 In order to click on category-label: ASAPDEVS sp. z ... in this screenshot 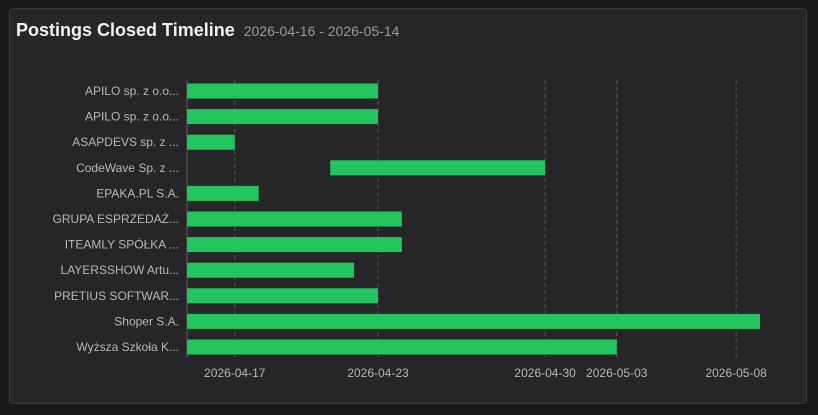, I will do `click(125, 142)`.